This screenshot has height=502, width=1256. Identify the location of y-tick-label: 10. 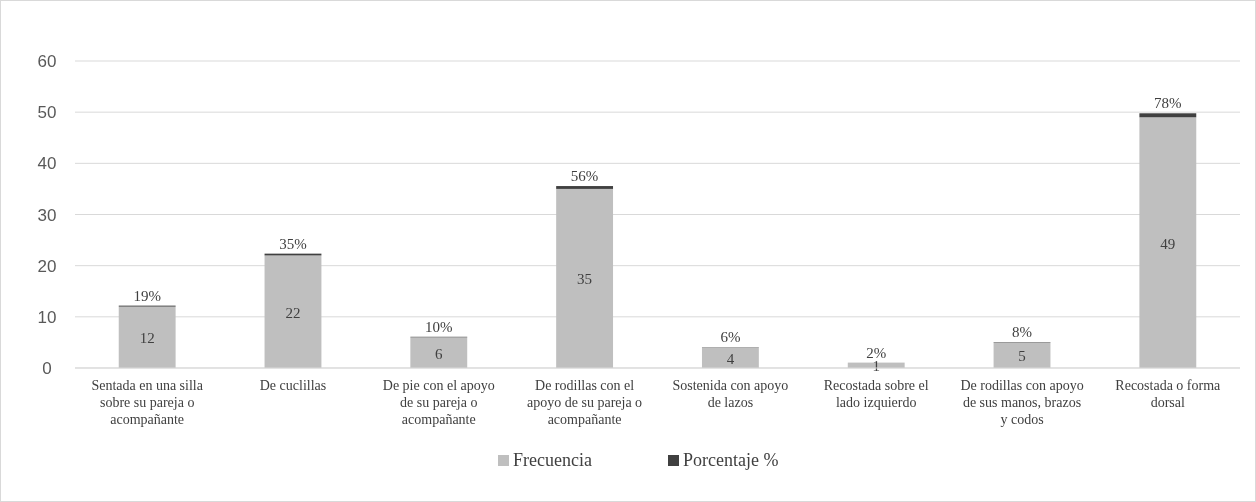
(47, 317).